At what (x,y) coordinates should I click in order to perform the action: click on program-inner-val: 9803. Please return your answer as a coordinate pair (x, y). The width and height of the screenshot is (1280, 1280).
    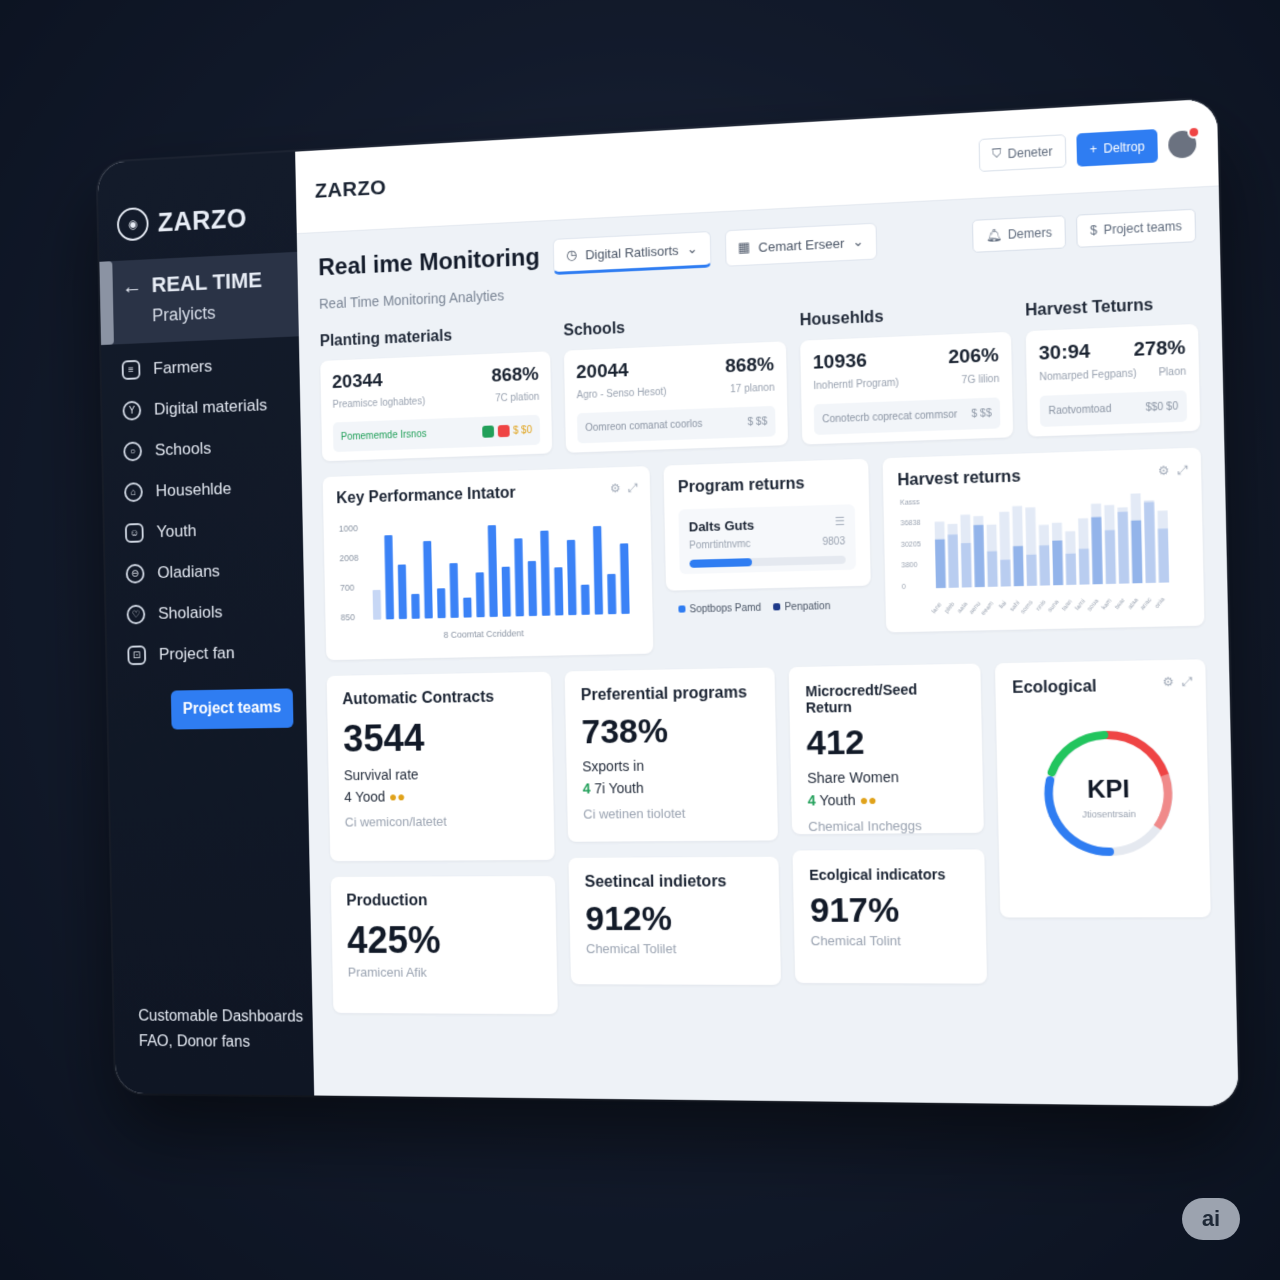
    Looking at the image, I should click on (833, 542).